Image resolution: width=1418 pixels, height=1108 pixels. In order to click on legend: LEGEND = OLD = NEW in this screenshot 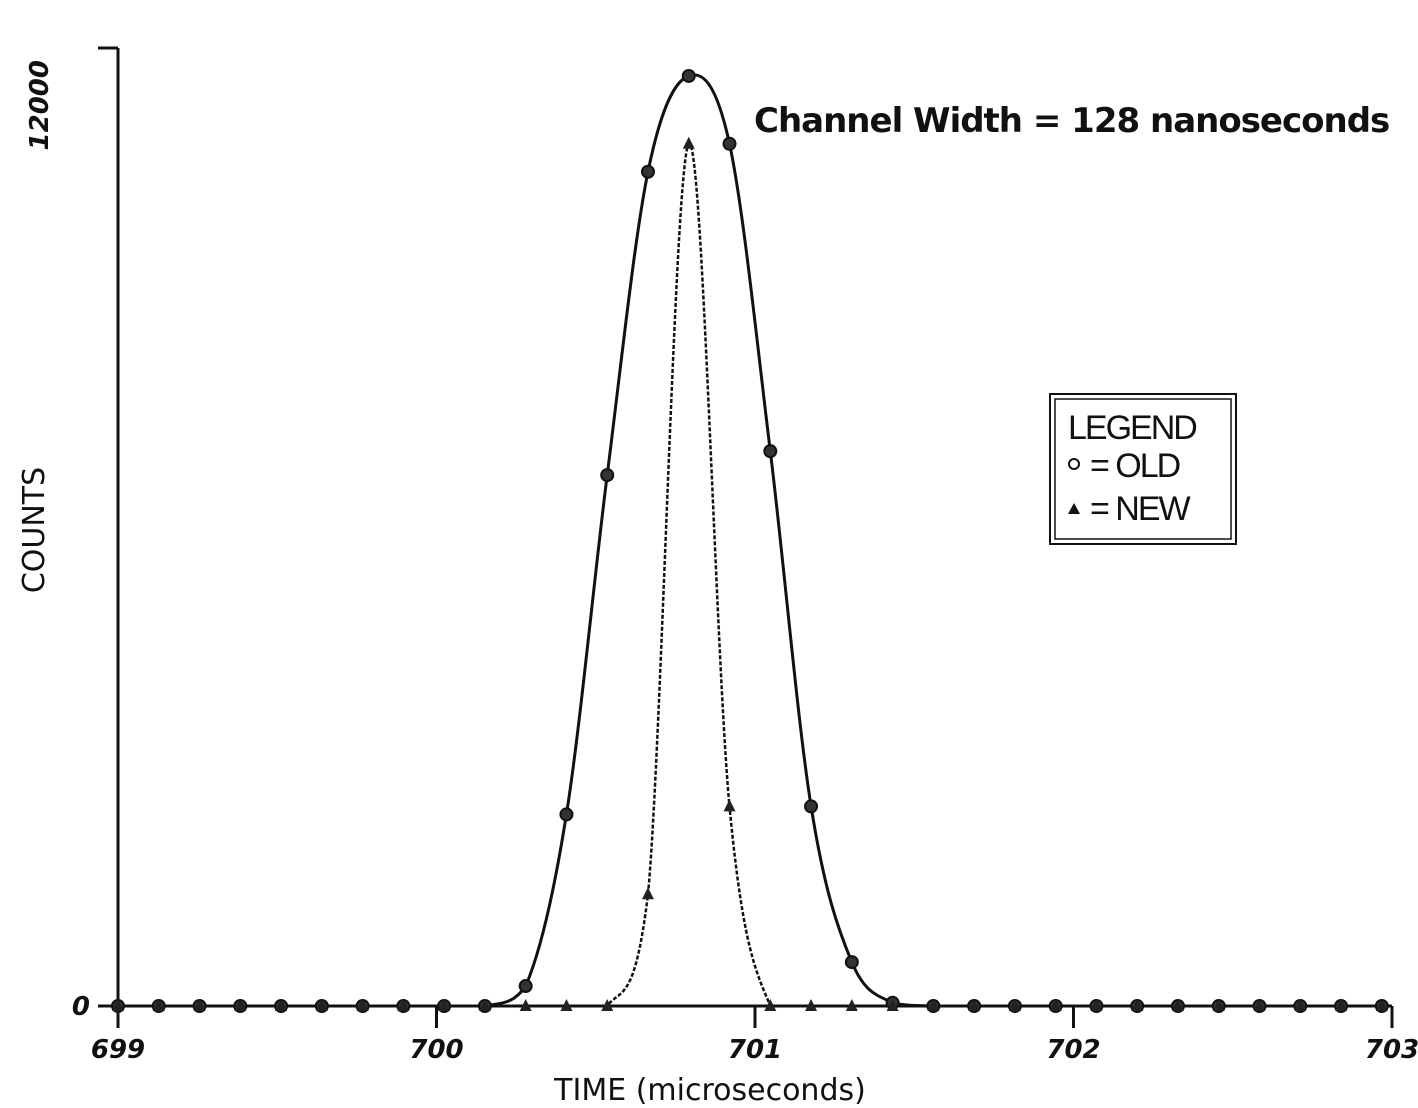, I will do `click(1143, 469)`.